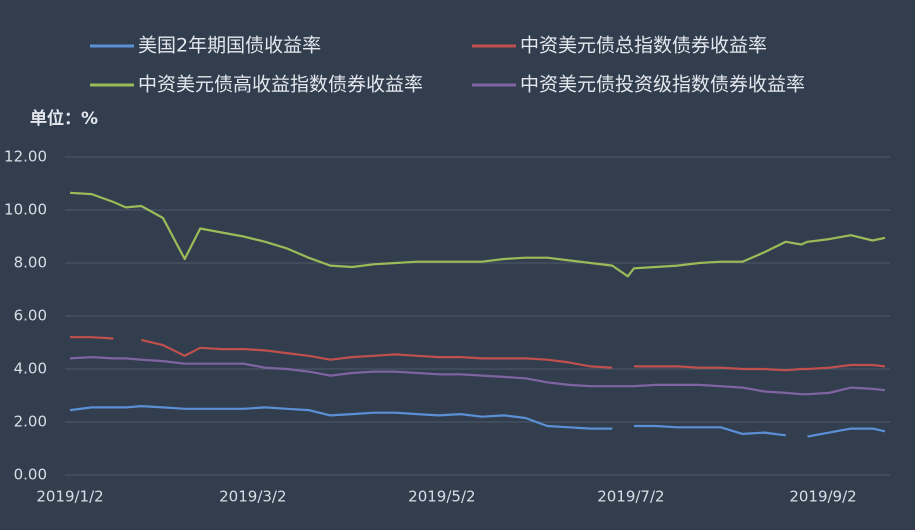  Describe the element at coordinates (30, 263) in the screenshot. I see `y-tick-label: 8.00` at that location.